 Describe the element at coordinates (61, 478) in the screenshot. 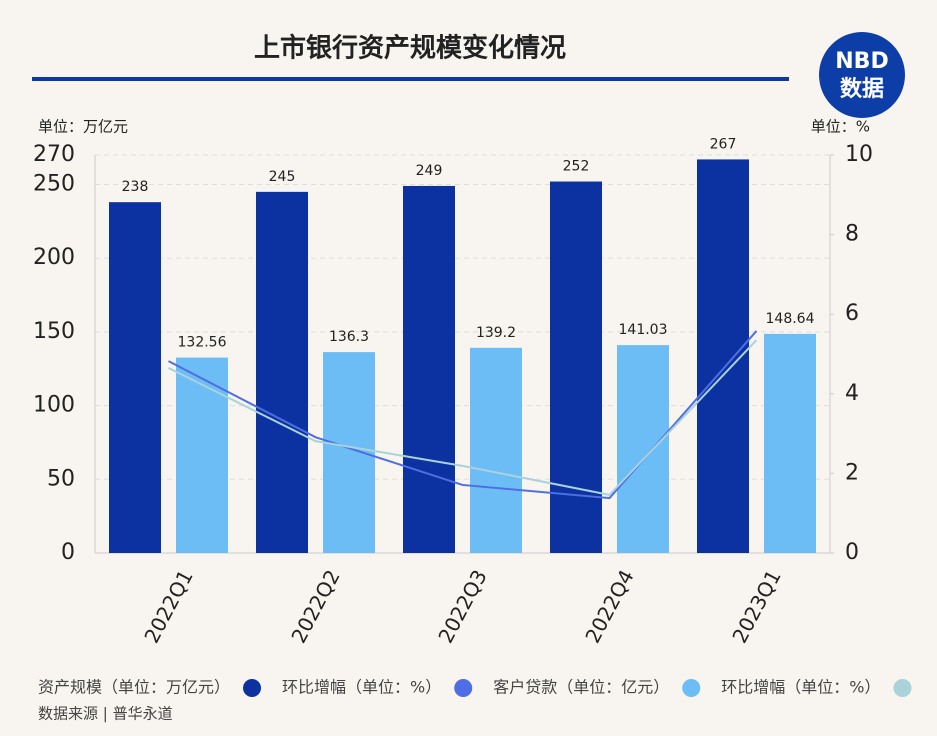

I see `y-tick-label: 50` at that location.